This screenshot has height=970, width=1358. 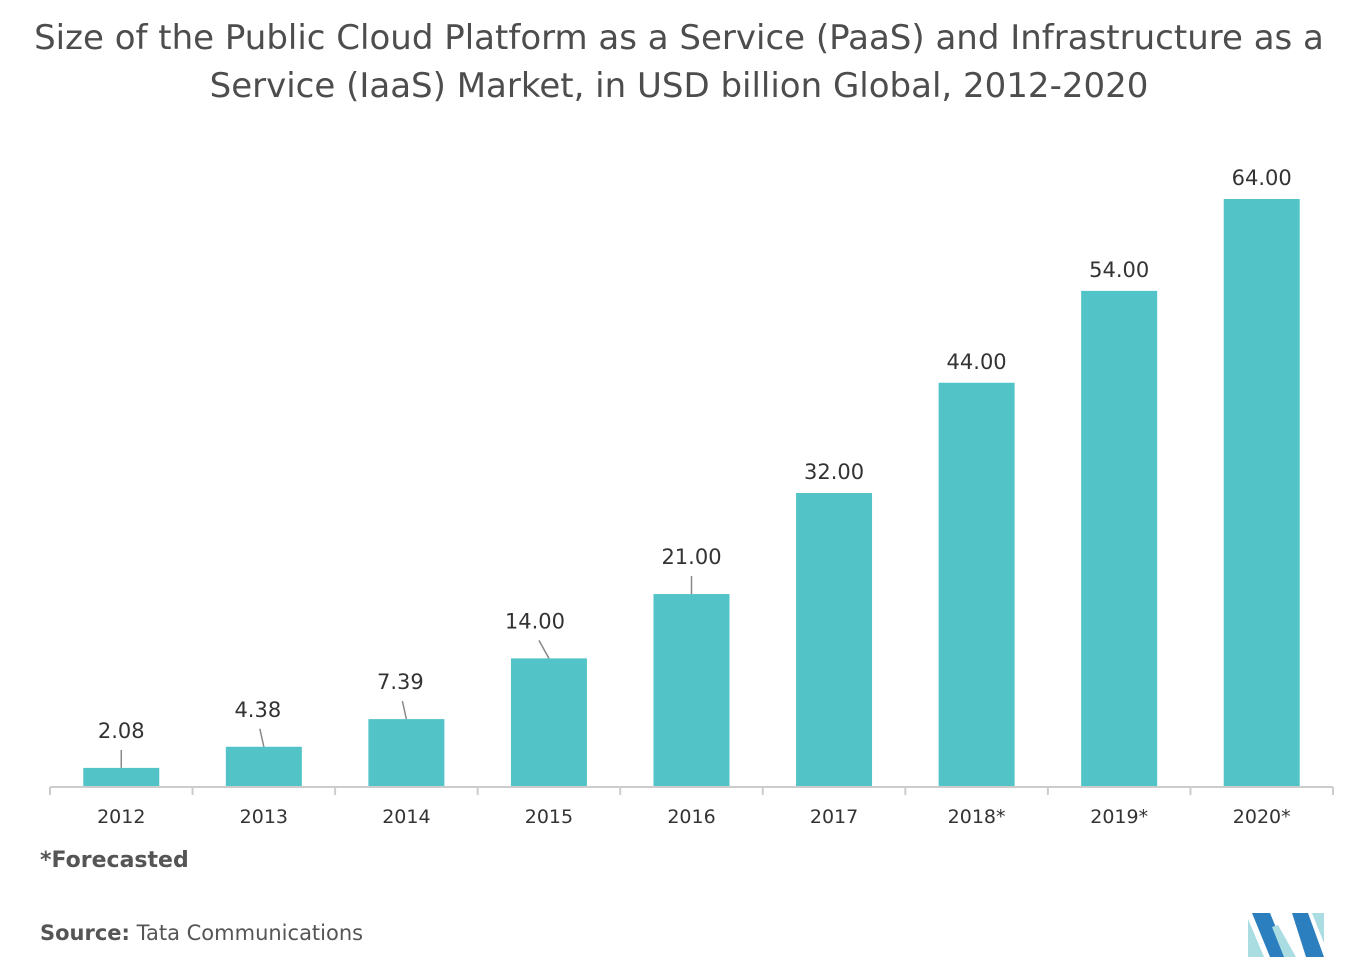 What do you see at coordinates (264, 817) in the screenshot?
I see `x-tick-label: 2013` at bounding box center [264, 817].